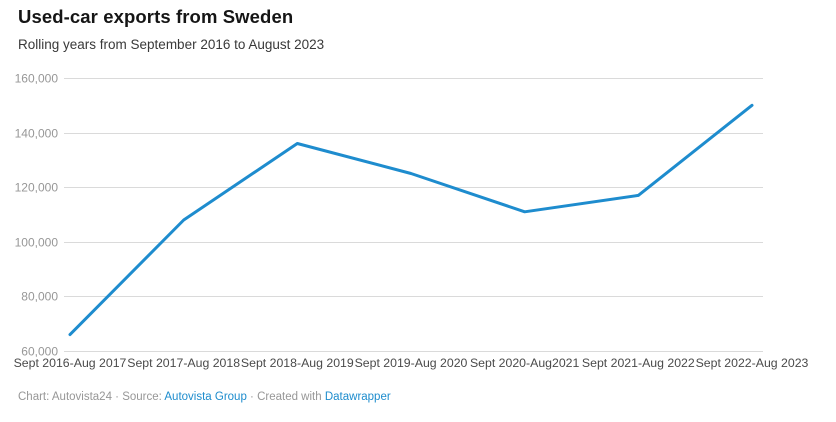  What do you see at coordinates (39, 352) in the screenshot?
I see `y-axis-tick-label: 60,000` at bounding box center [39, 352].